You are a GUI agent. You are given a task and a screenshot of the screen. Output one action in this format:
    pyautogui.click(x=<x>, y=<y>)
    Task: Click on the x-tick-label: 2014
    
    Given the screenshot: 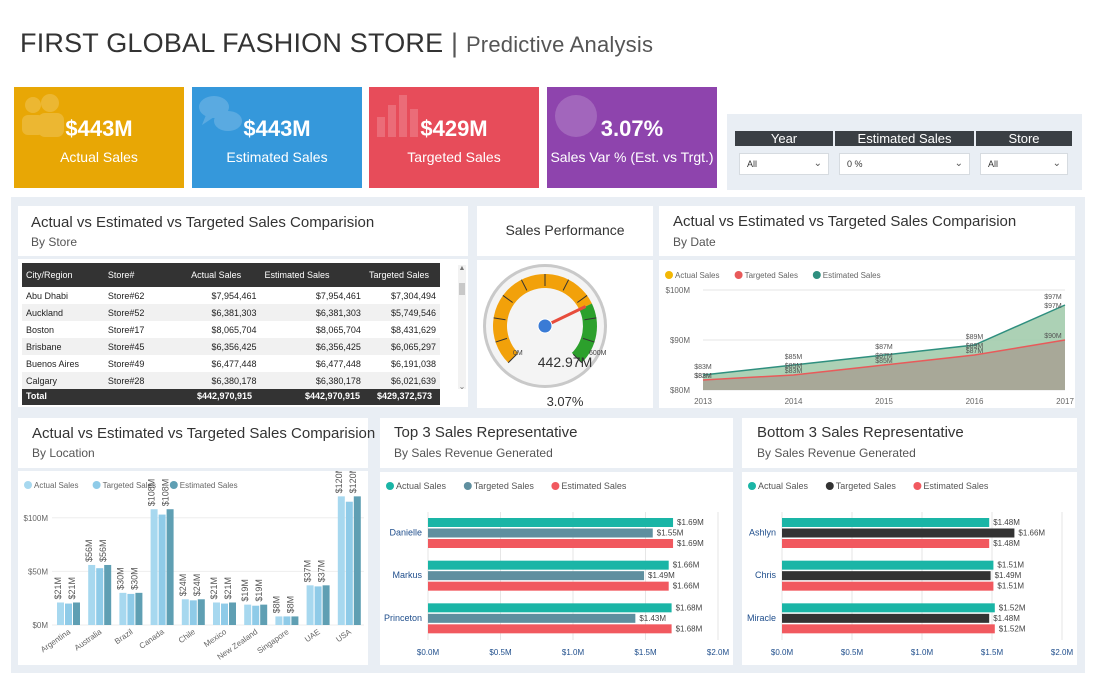 What is the action you would take?
    pyautogui.click(x=794, y=401)
    